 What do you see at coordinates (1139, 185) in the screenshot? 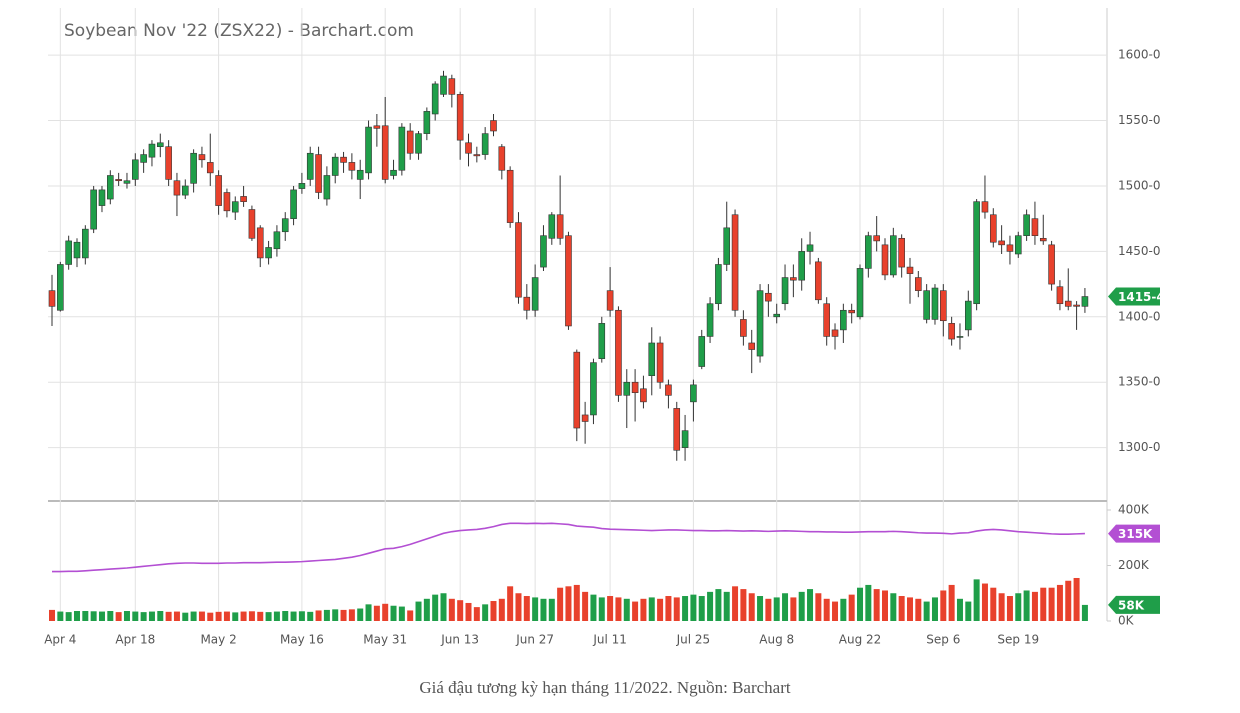
I see `y-tick-label: 1500-0` at bounding box center [1139, 185].